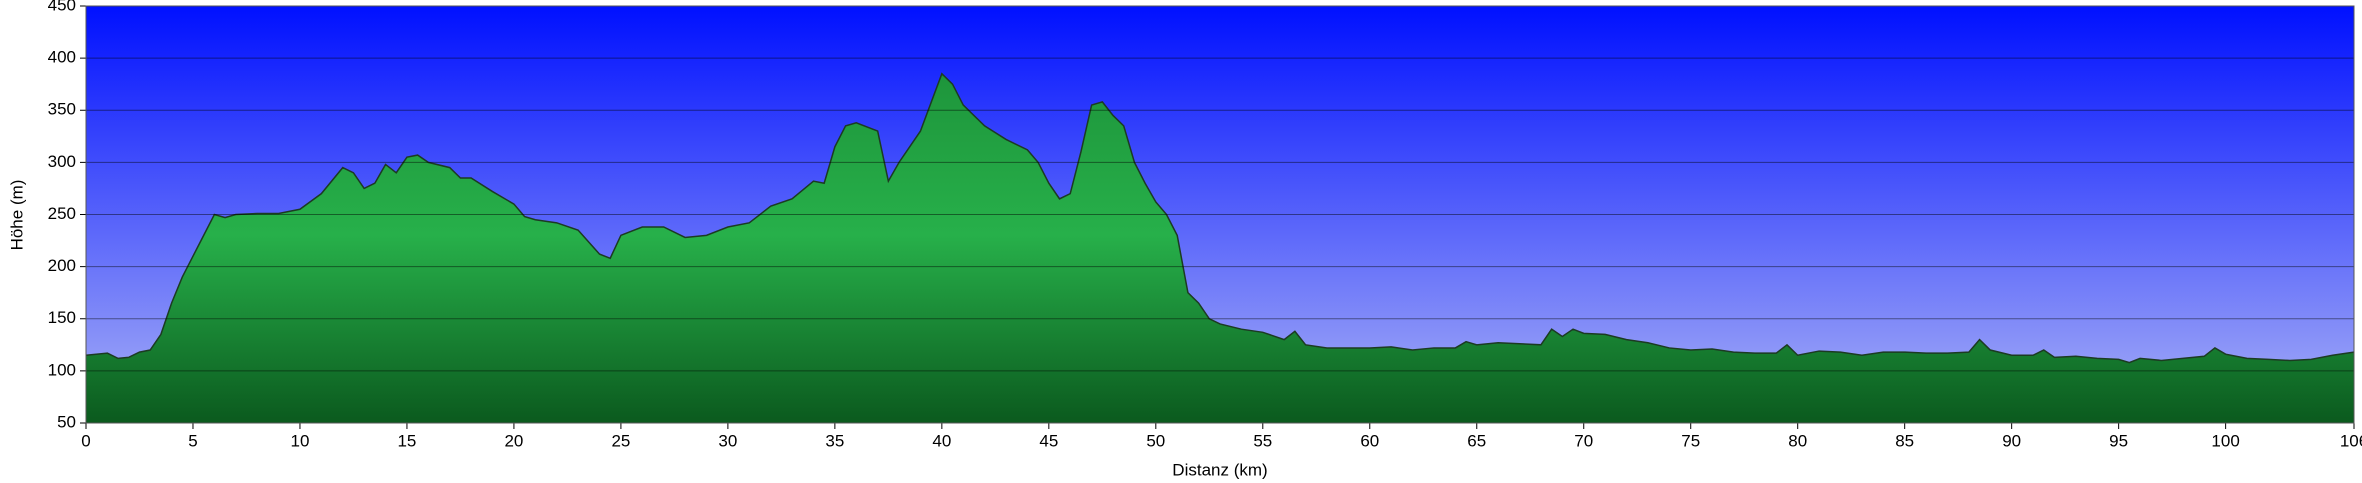 This screenshot has width=2362, height=483. I want to click on x-tick-label: 5, so click(192, 440).